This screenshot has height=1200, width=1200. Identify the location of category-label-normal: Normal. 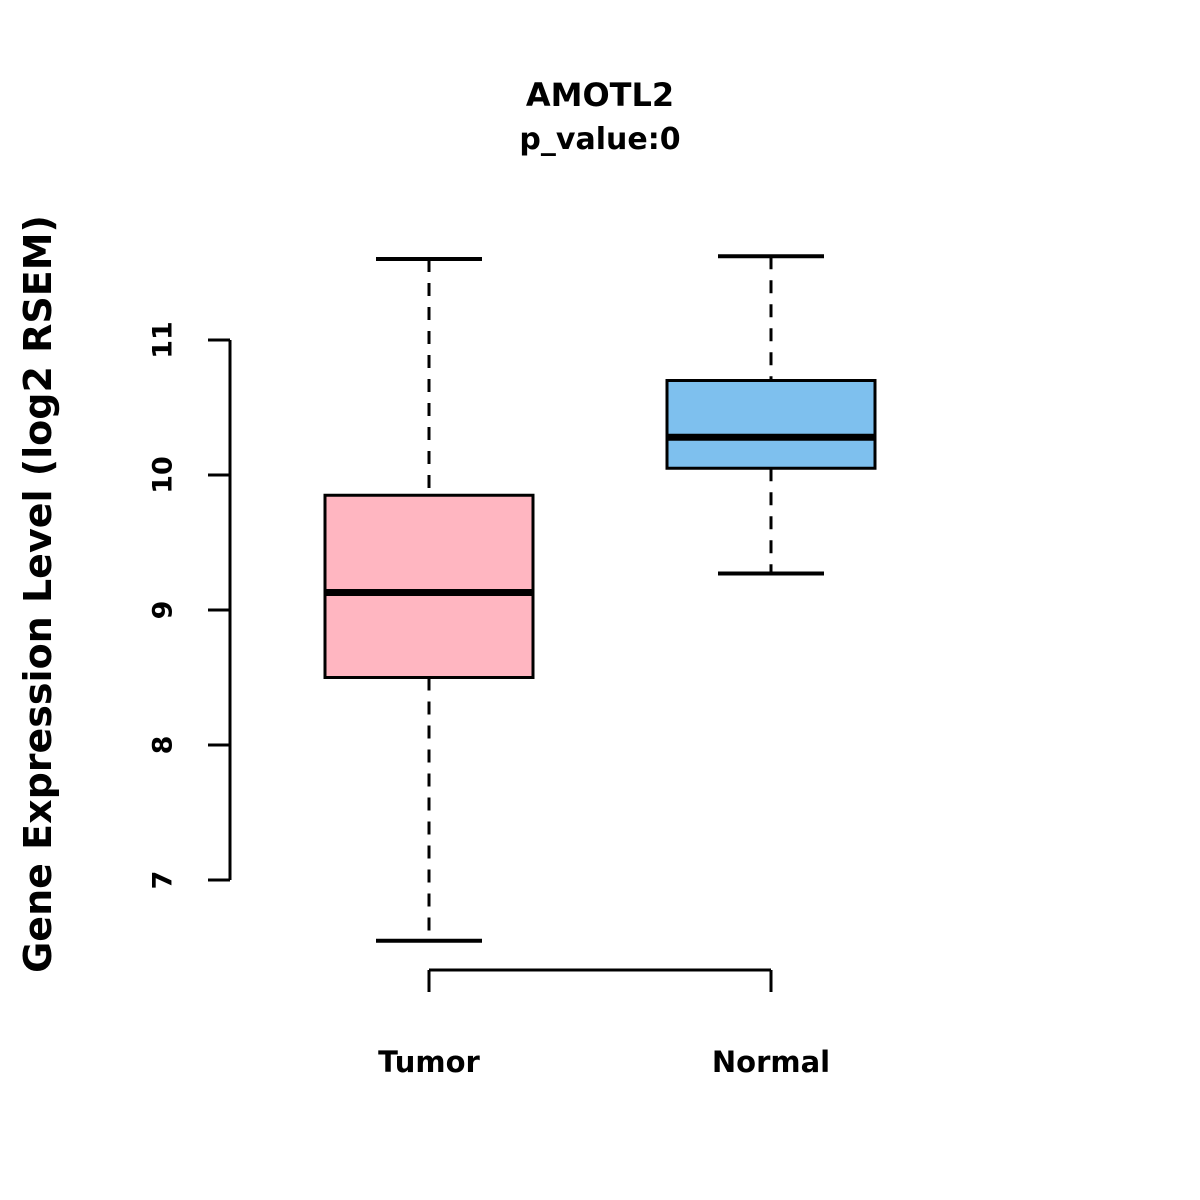
(771, 1062).